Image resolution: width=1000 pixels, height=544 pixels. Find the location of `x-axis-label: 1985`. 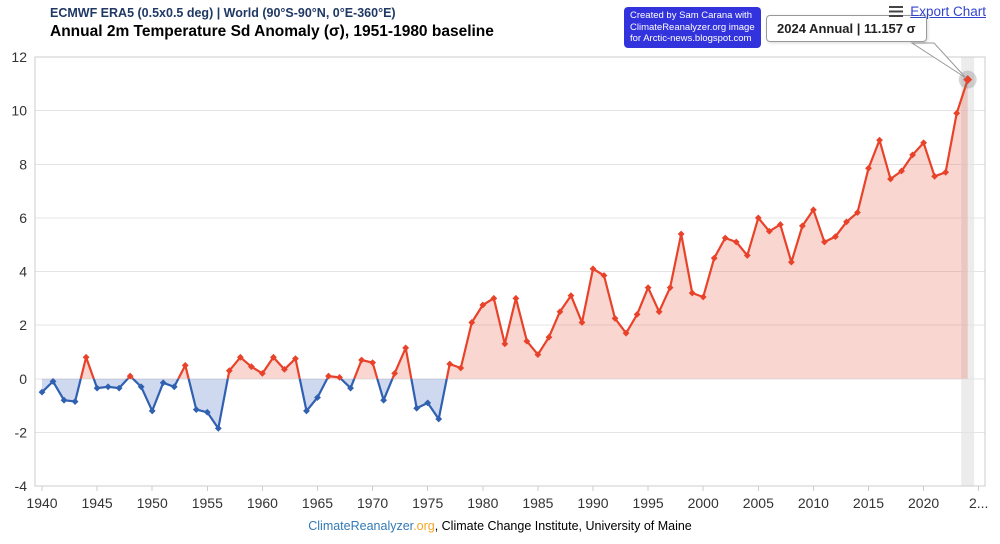

x-axis-label: 1985 is located at coordinates (537, 503).